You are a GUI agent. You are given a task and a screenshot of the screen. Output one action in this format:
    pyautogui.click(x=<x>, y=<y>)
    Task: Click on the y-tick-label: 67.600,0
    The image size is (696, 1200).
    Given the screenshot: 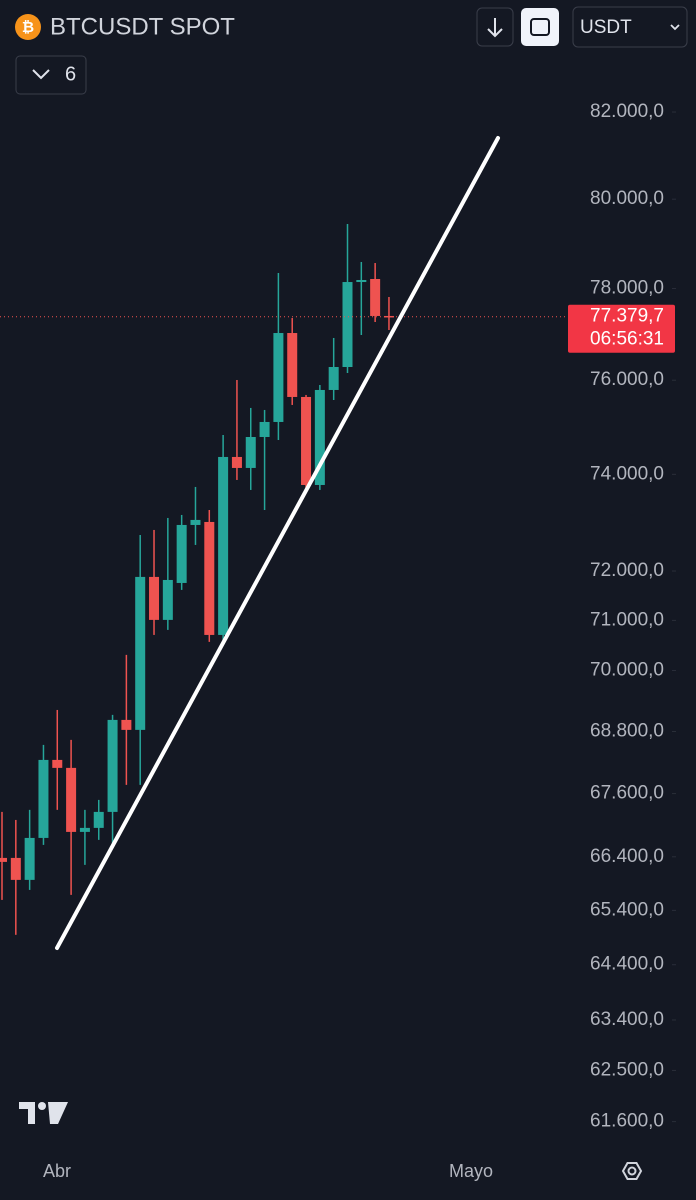 What is the action you would take?
    pyautogui.click(x=627, y=793)
    